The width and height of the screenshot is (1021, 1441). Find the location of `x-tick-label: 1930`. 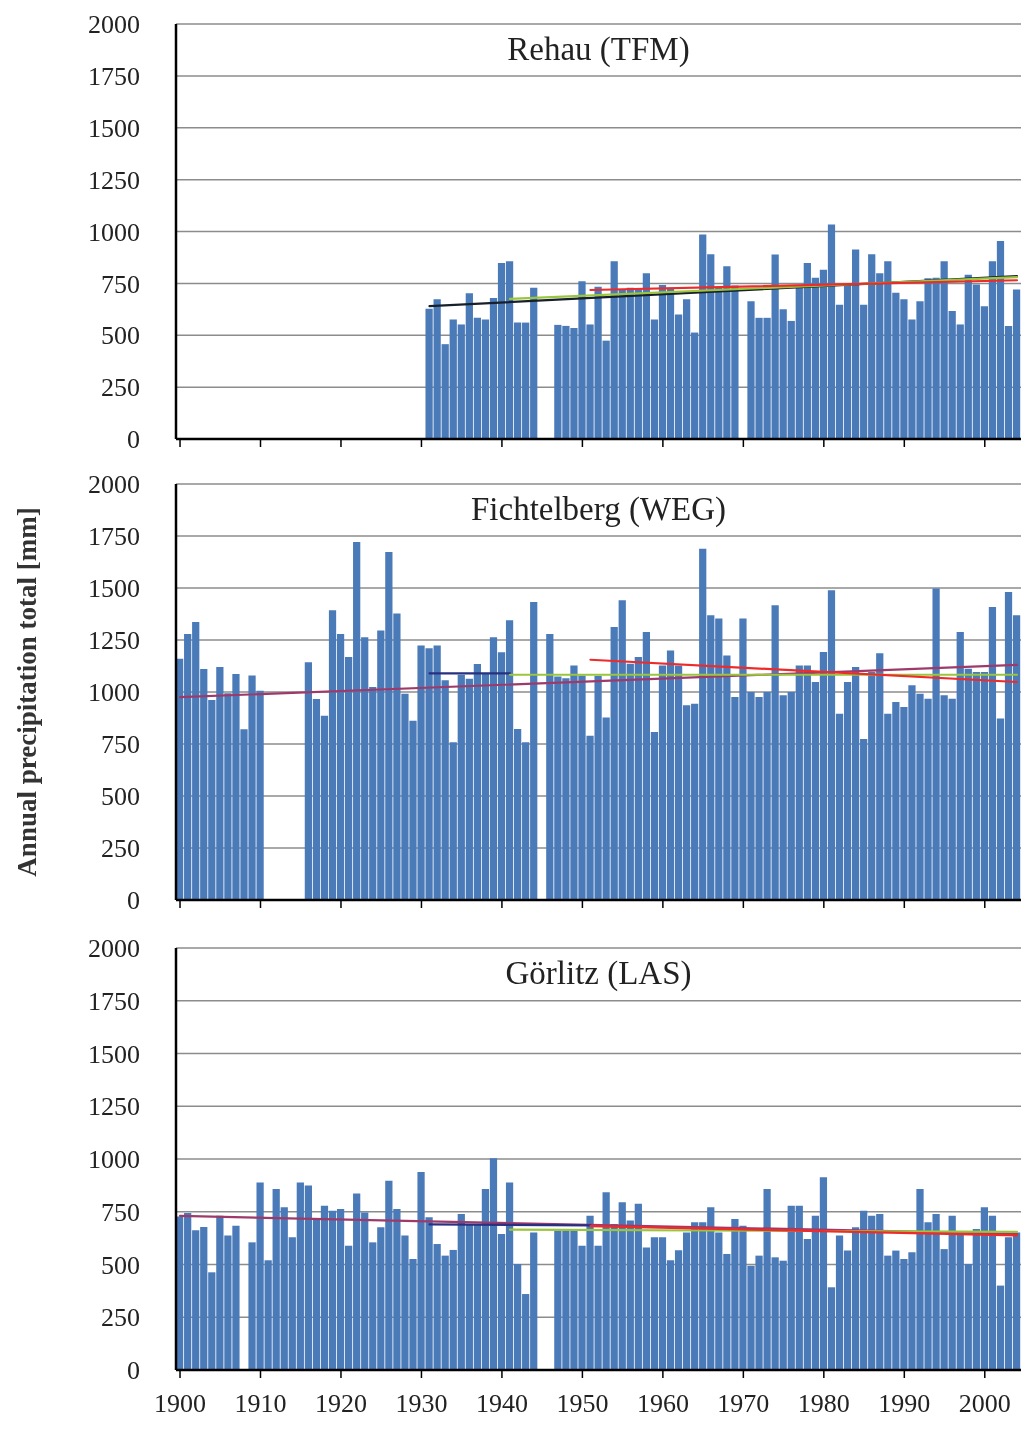

x-tick-label: 1930 is located at coordinates (421, 1404).